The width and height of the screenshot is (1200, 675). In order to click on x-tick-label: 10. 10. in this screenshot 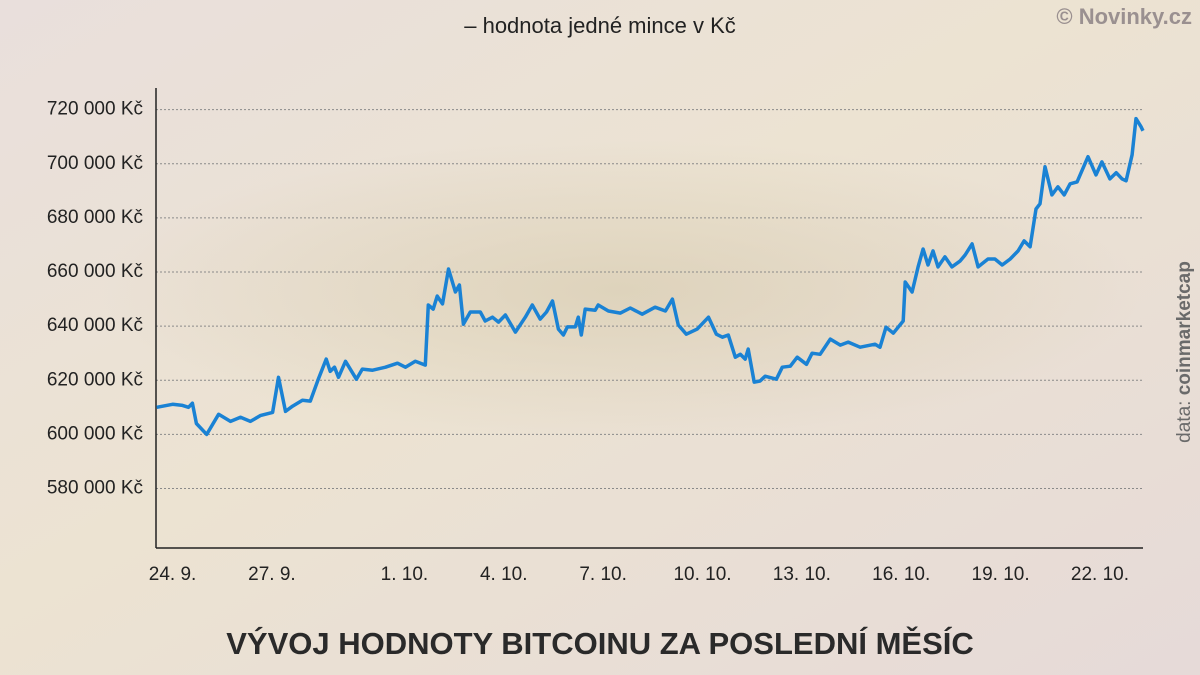, I will do `click(702, 574)`.